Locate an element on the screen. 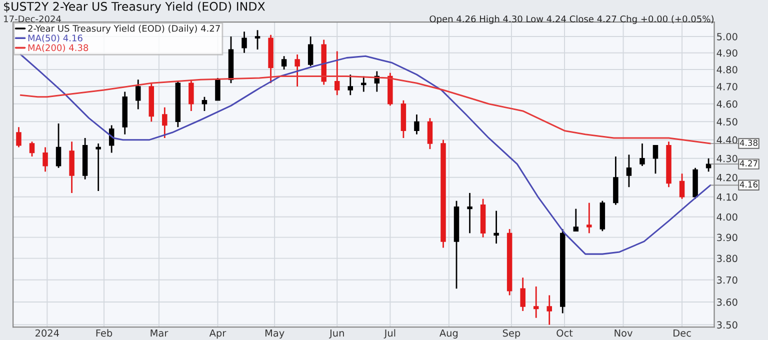 This screenshot has width=768, height=340. x-tick-label: Jun is located at coordinates (336, 333).